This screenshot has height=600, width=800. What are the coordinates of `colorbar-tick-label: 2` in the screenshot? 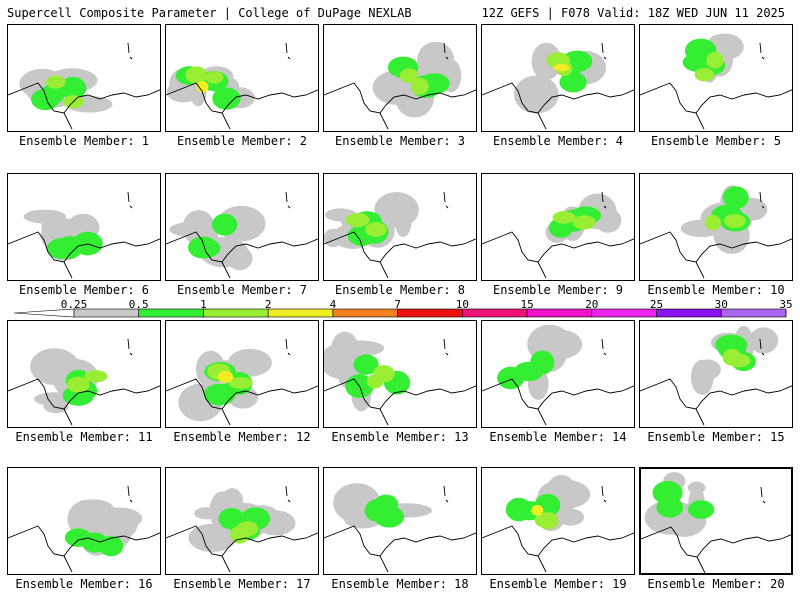 It's located at (268, 304).